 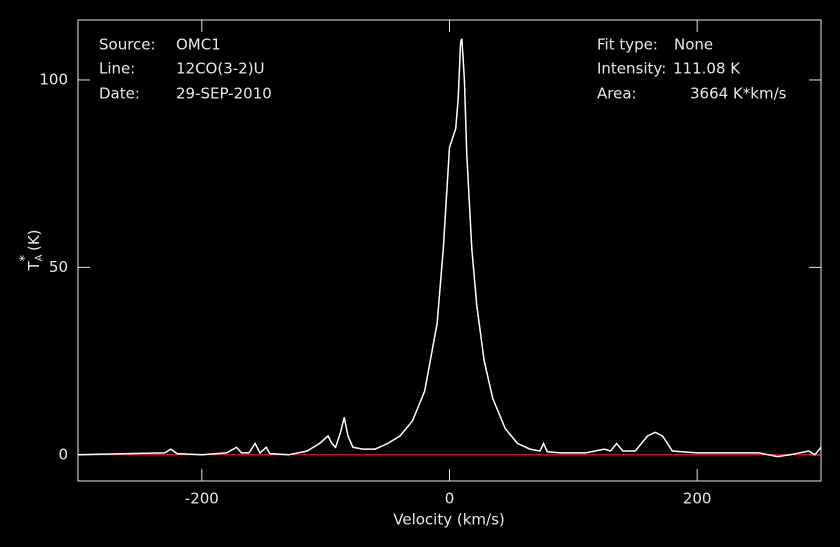 I want to click on y-tick-label: 50, so click(x=58, y=267).